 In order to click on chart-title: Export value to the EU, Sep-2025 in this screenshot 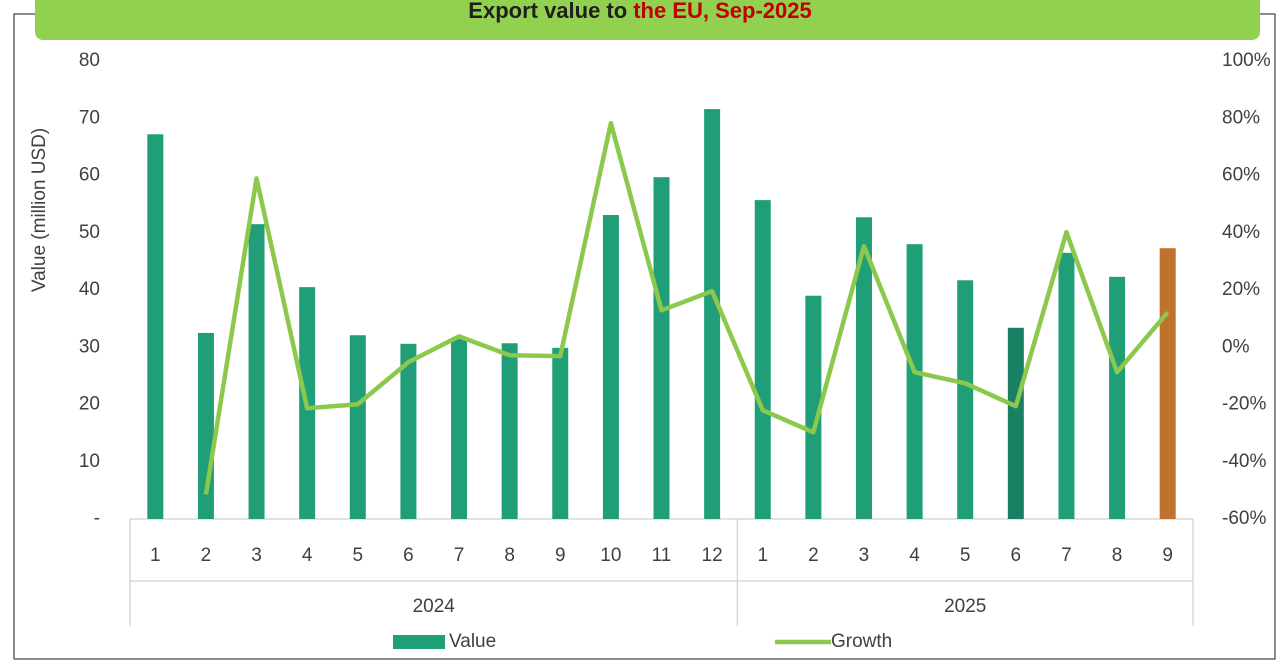, I will do `click(639, 11)`.